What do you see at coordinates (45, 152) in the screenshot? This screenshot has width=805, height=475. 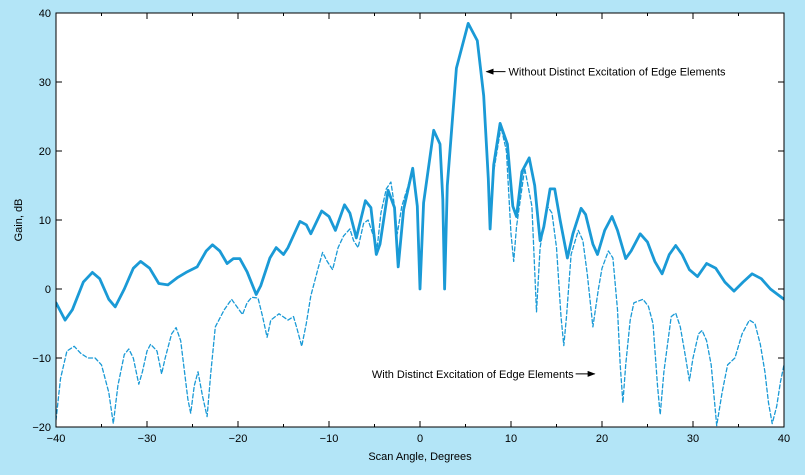 I see `y-tick-label: 20` at bounding box center [45, 152].